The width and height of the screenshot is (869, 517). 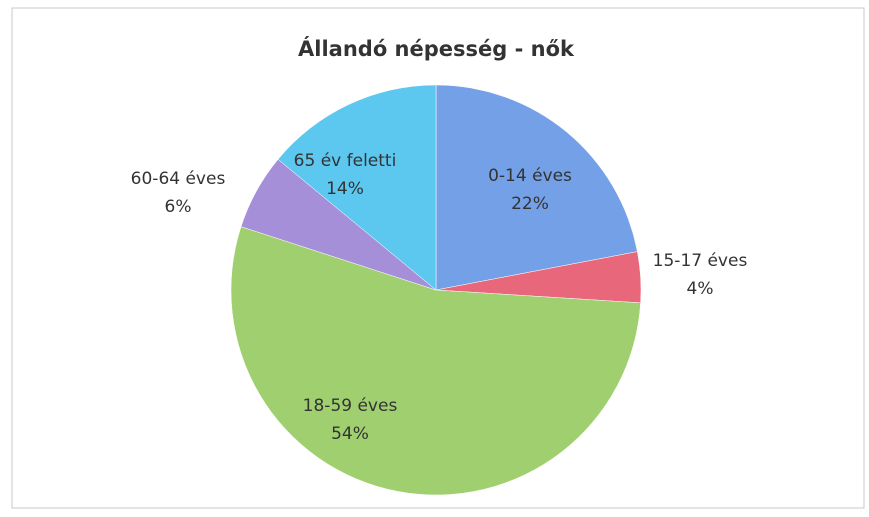 I want to click on slice-value-label: 4%, so click(x=700, y=289).